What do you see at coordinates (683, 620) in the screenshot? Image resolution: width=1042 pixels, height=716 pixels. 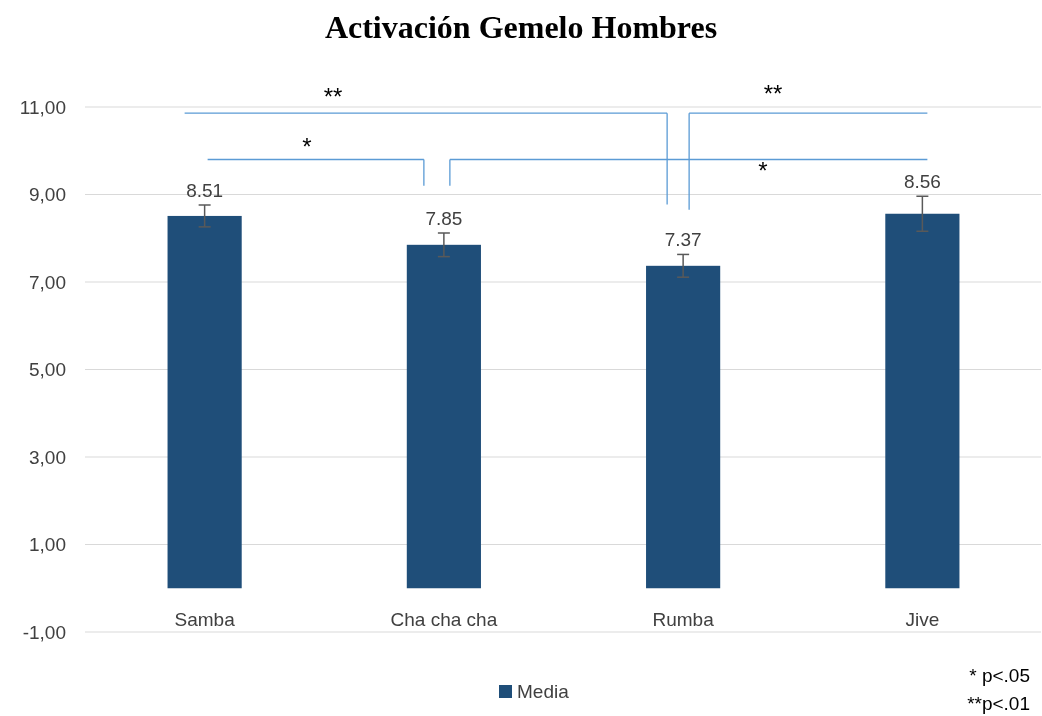 I see `x-tick-label: Rumba` at bounding box center [683, 620].